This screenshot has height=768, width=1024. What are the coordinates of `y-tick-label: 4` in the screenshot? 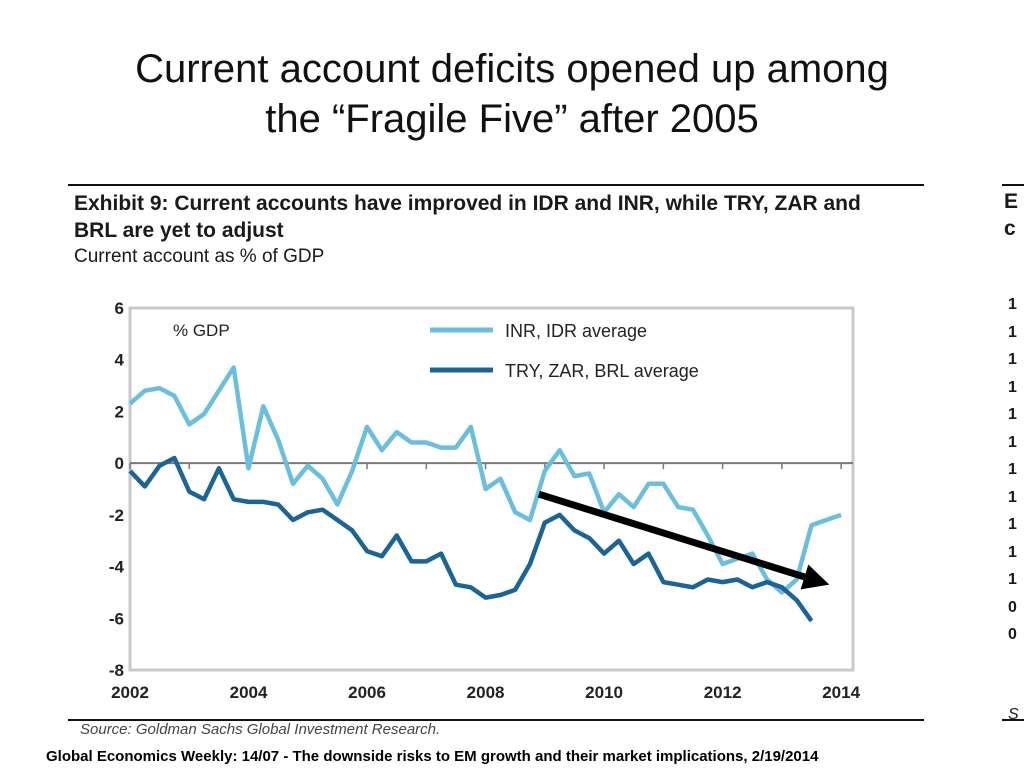 It's located at (120, 360).